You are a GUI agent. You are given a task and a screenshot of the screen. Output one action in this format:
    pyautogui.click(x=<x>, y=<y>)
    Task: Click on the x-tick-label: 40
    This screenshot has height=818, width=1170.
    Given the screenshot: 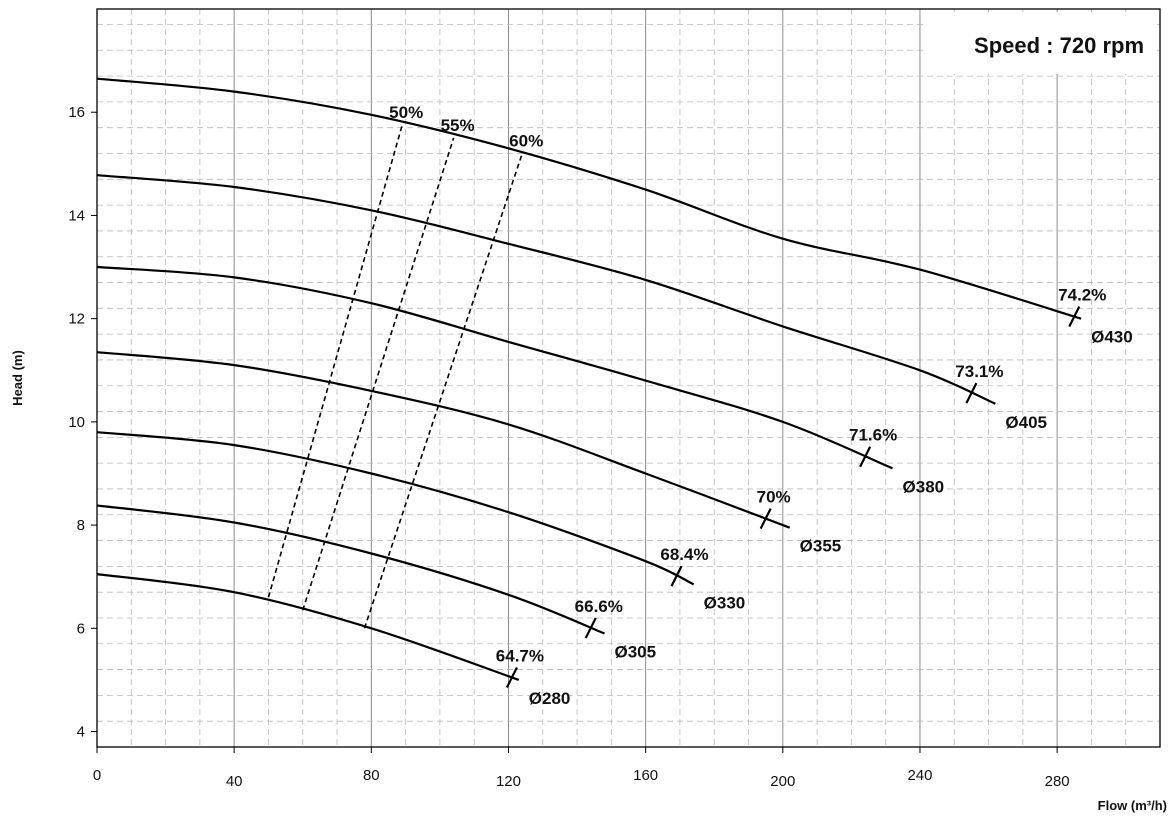 What is the action you would take?
    pyautogui.click(x=234, y=781)
    